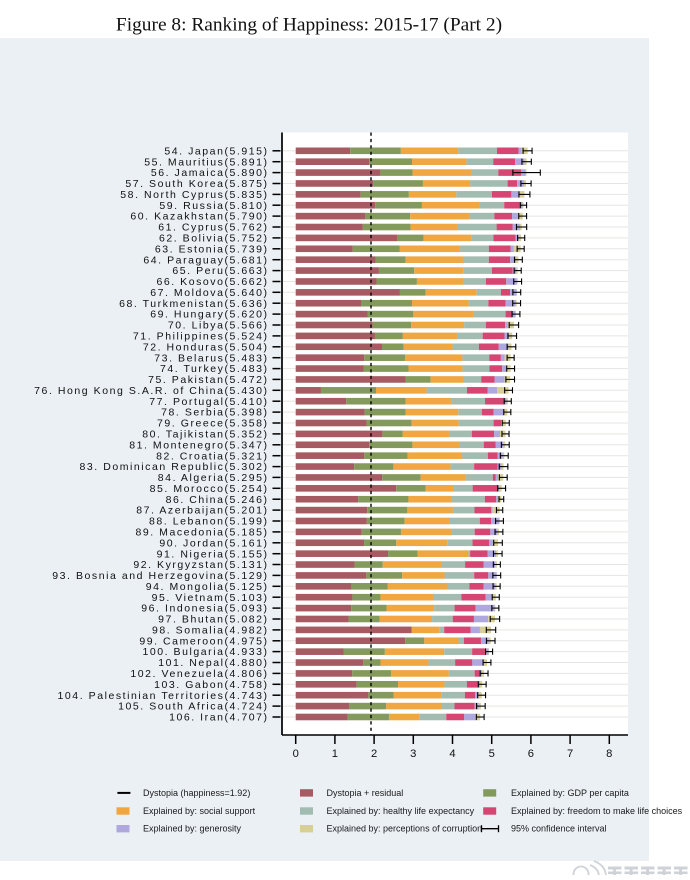  Describe the element at coordinates (296, 754) in the screenshot. I see `svg-text: 0` at that location.